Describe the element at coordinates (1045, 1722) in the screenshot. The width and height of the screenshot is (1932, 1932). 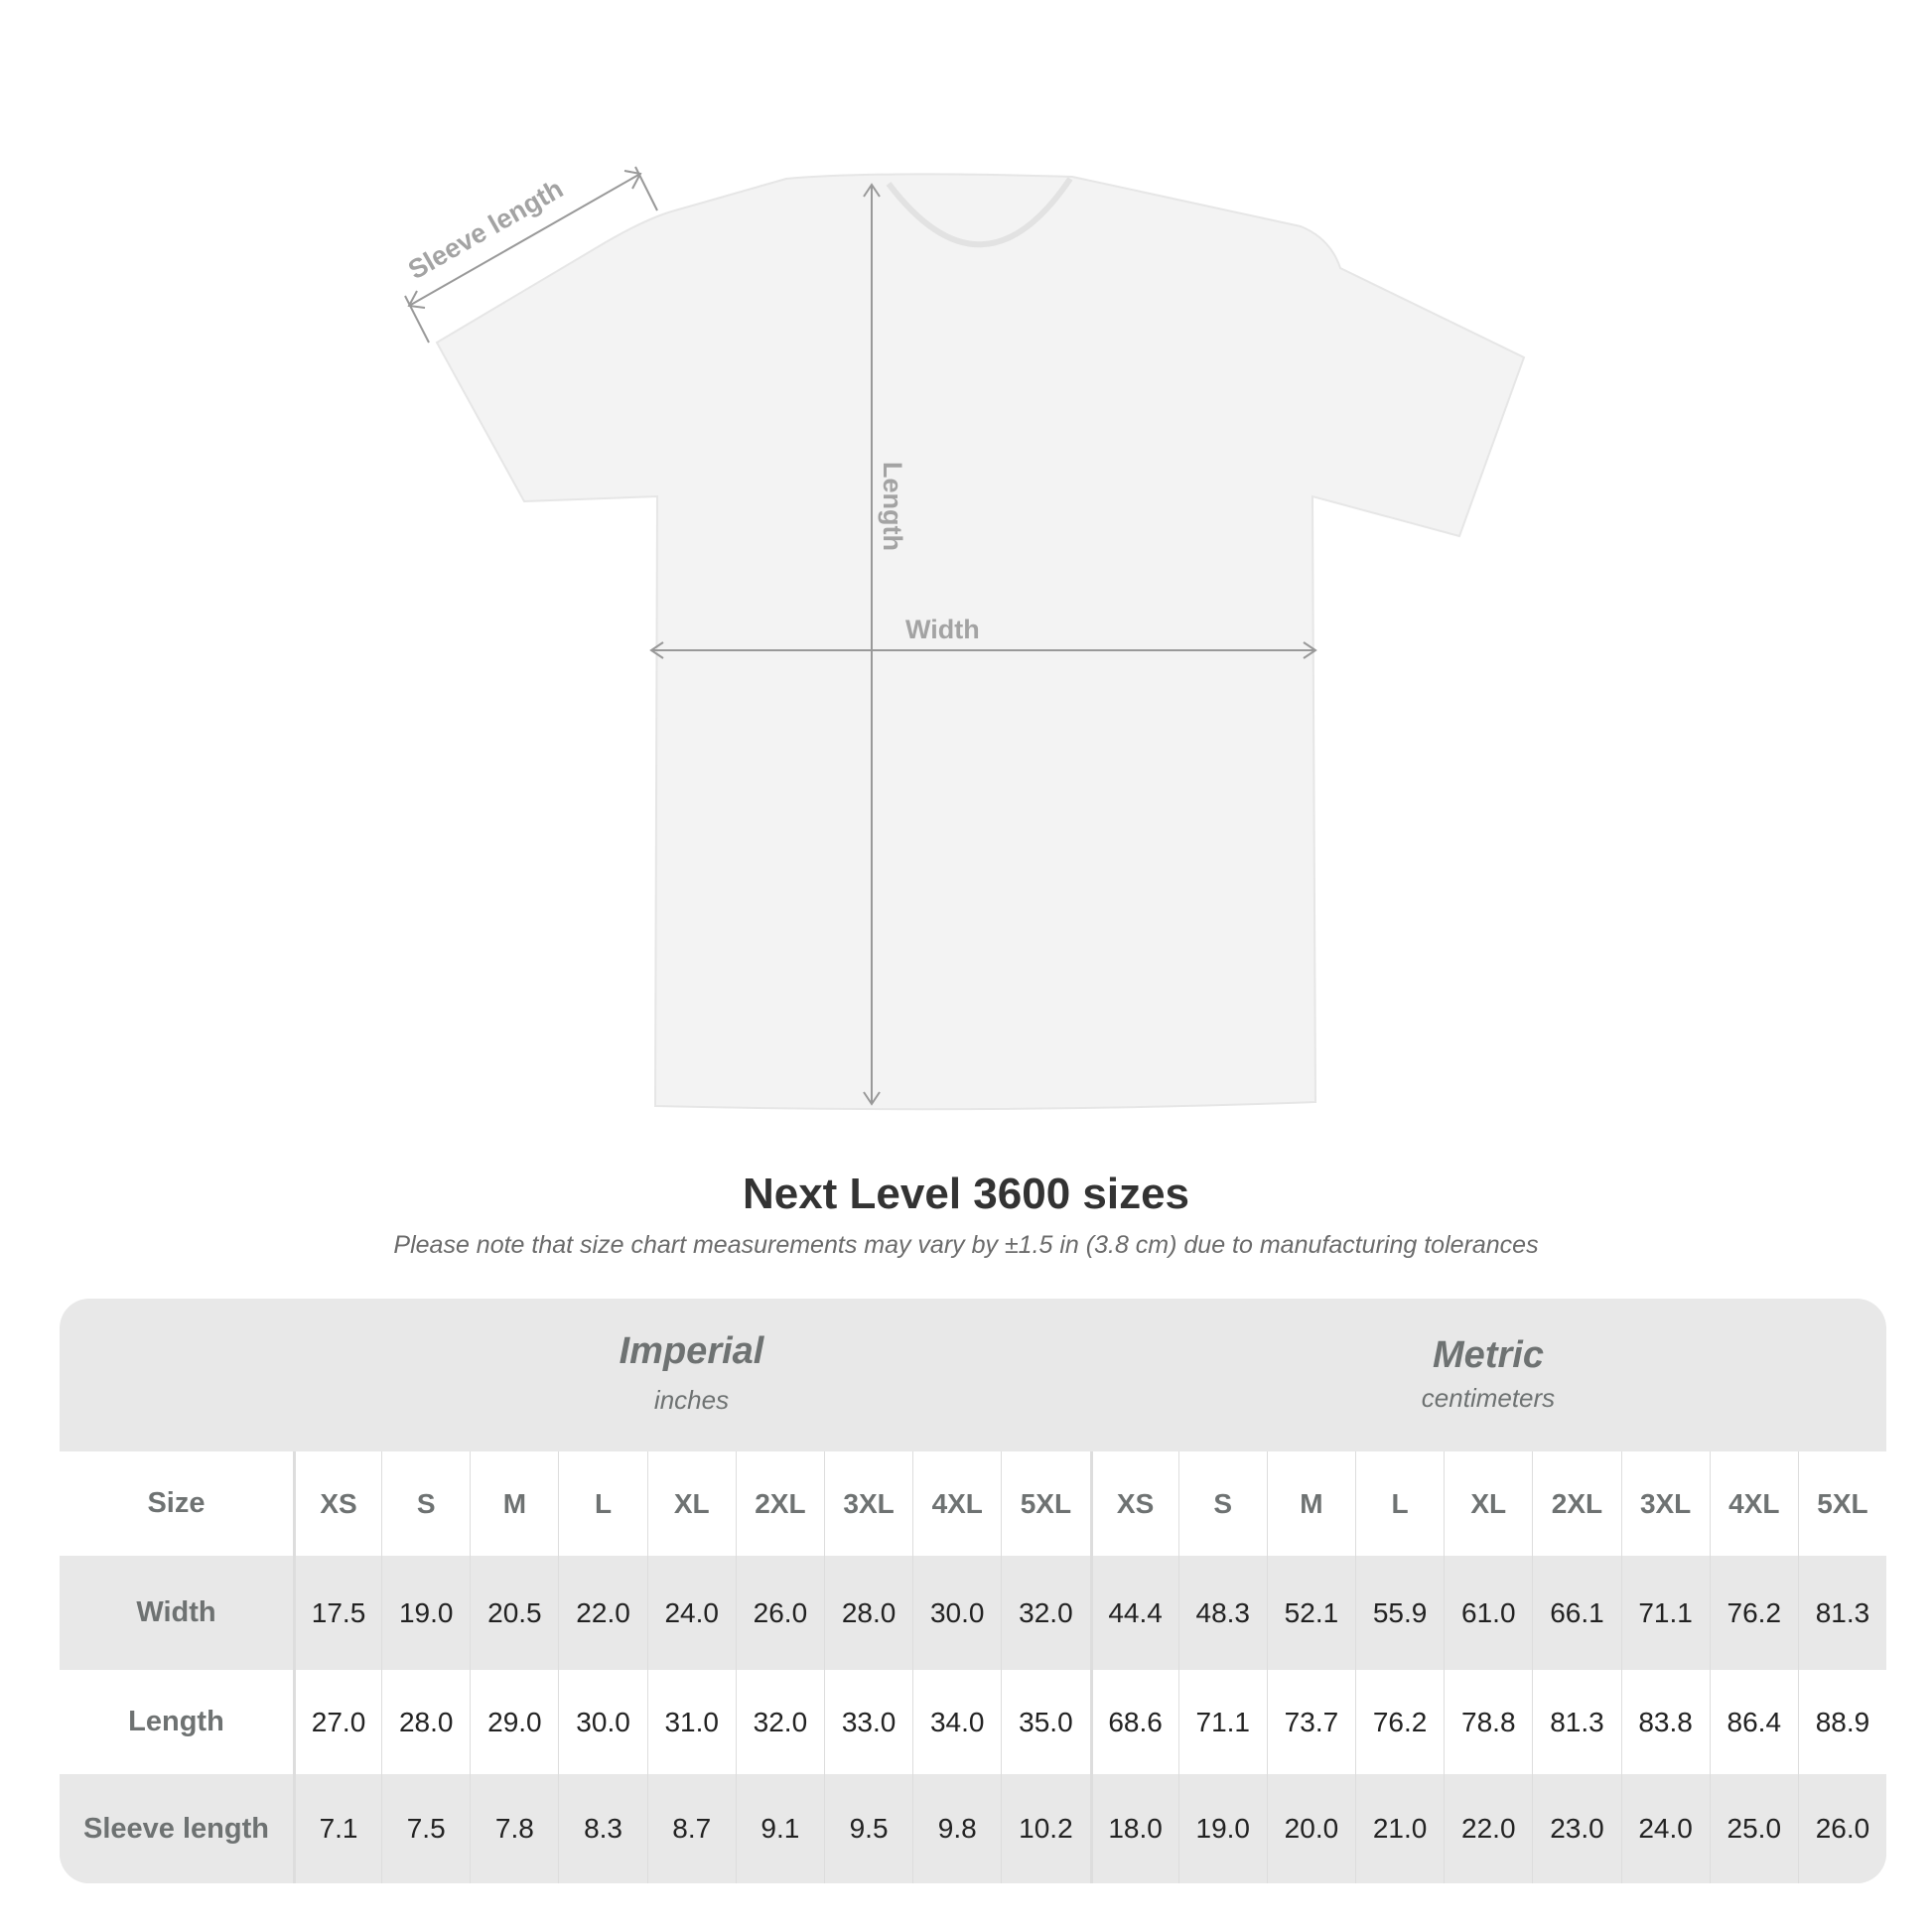
I see `table-cell: 35.0` at that location.